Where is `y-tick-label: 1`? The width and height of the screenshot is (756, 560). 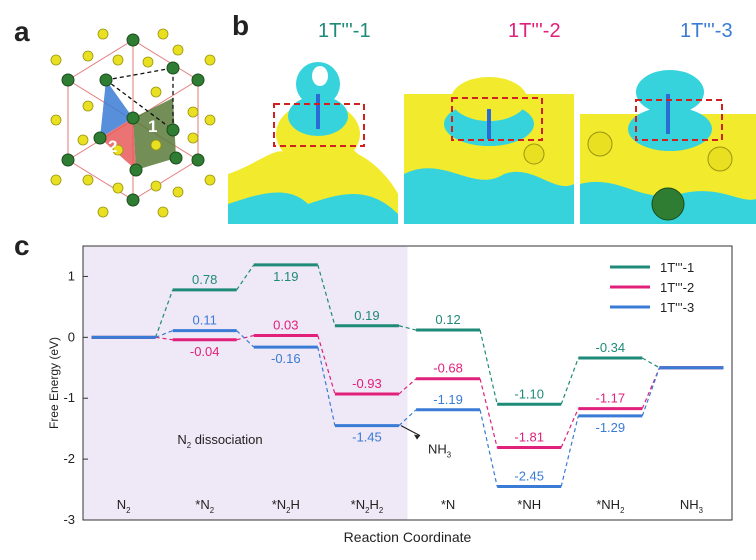 y-tick-label: 1 is located at coordinates (71, 275).